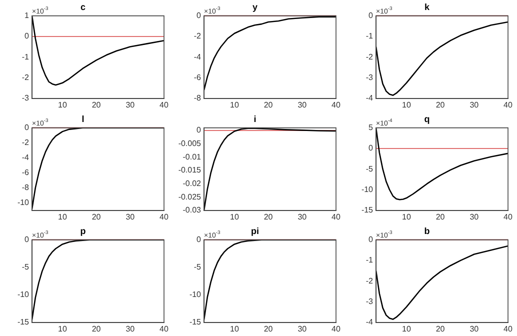 This screenshot has height=336, width=517. What do you see at coordinates (190, 170) in the screenshot?
I see `y-tick-label: -0.015` at bounding box center [190, 170].